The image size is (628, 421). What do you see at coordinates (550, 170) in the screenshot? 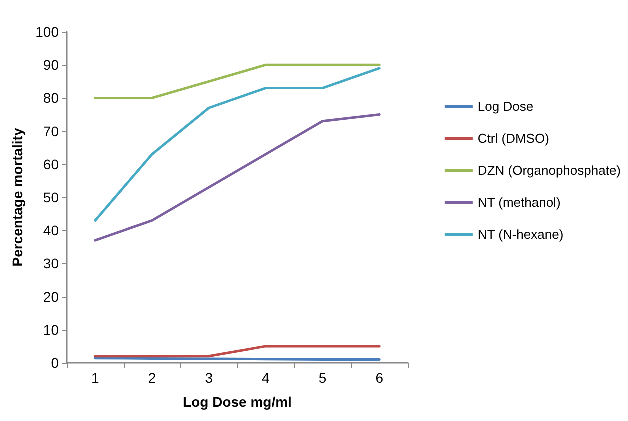
I see `legend-label: DZN (Organophosphate)` at bounding box center [550, 170].